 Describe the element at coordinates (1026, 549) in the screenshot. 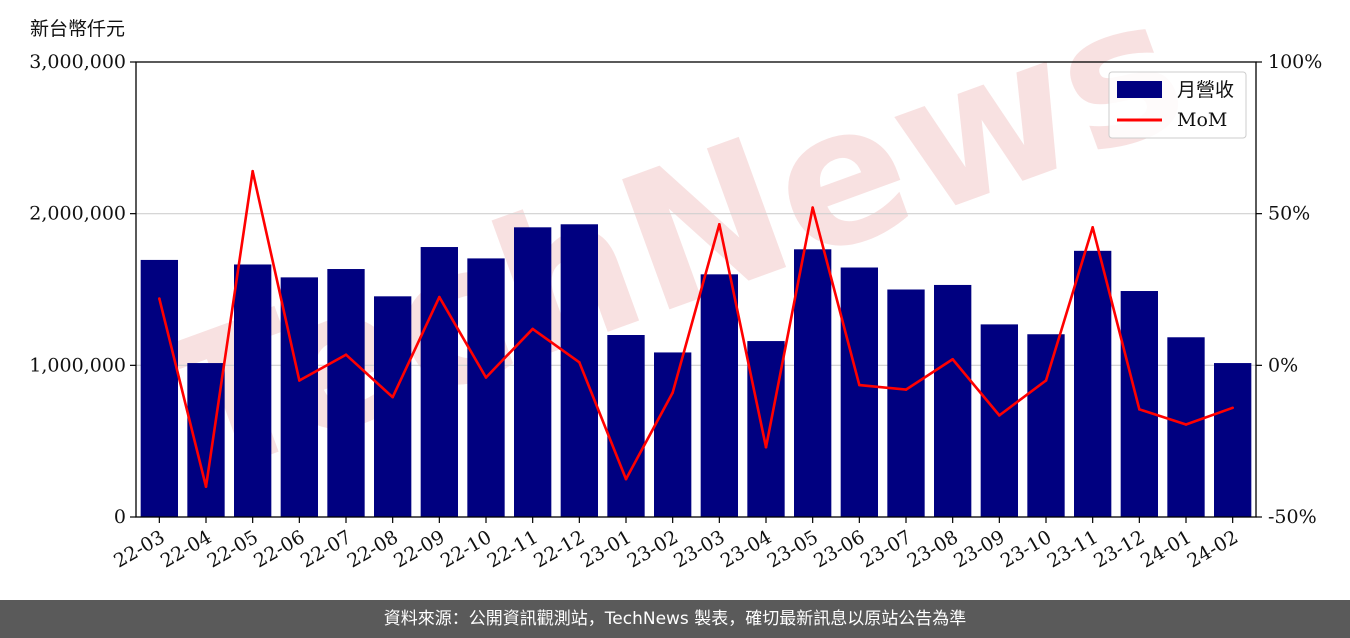

I see `x-tick-label: 23-10` at that location.